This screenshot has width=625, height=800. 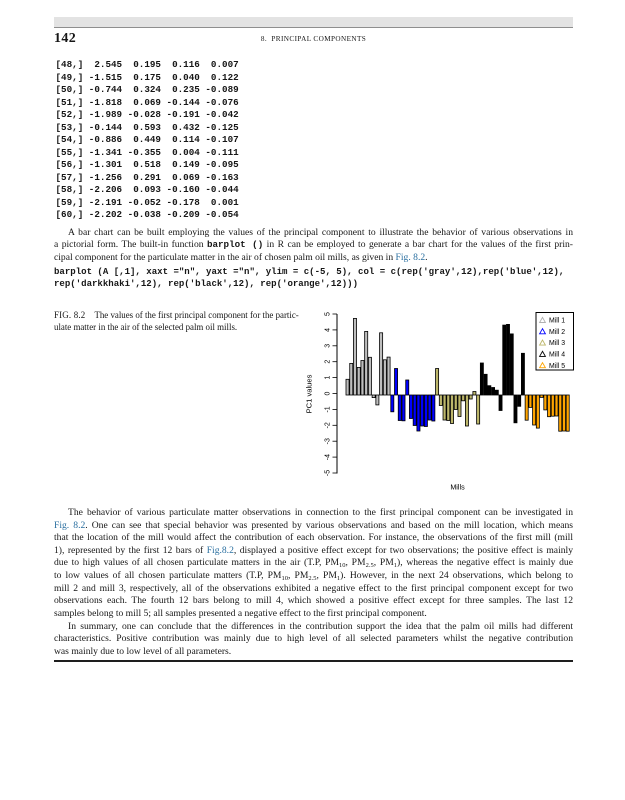 What do you see at coordinates (328, 393) in the screenshot?
I see `svg-text: 0` at bounding box center [328, 393].